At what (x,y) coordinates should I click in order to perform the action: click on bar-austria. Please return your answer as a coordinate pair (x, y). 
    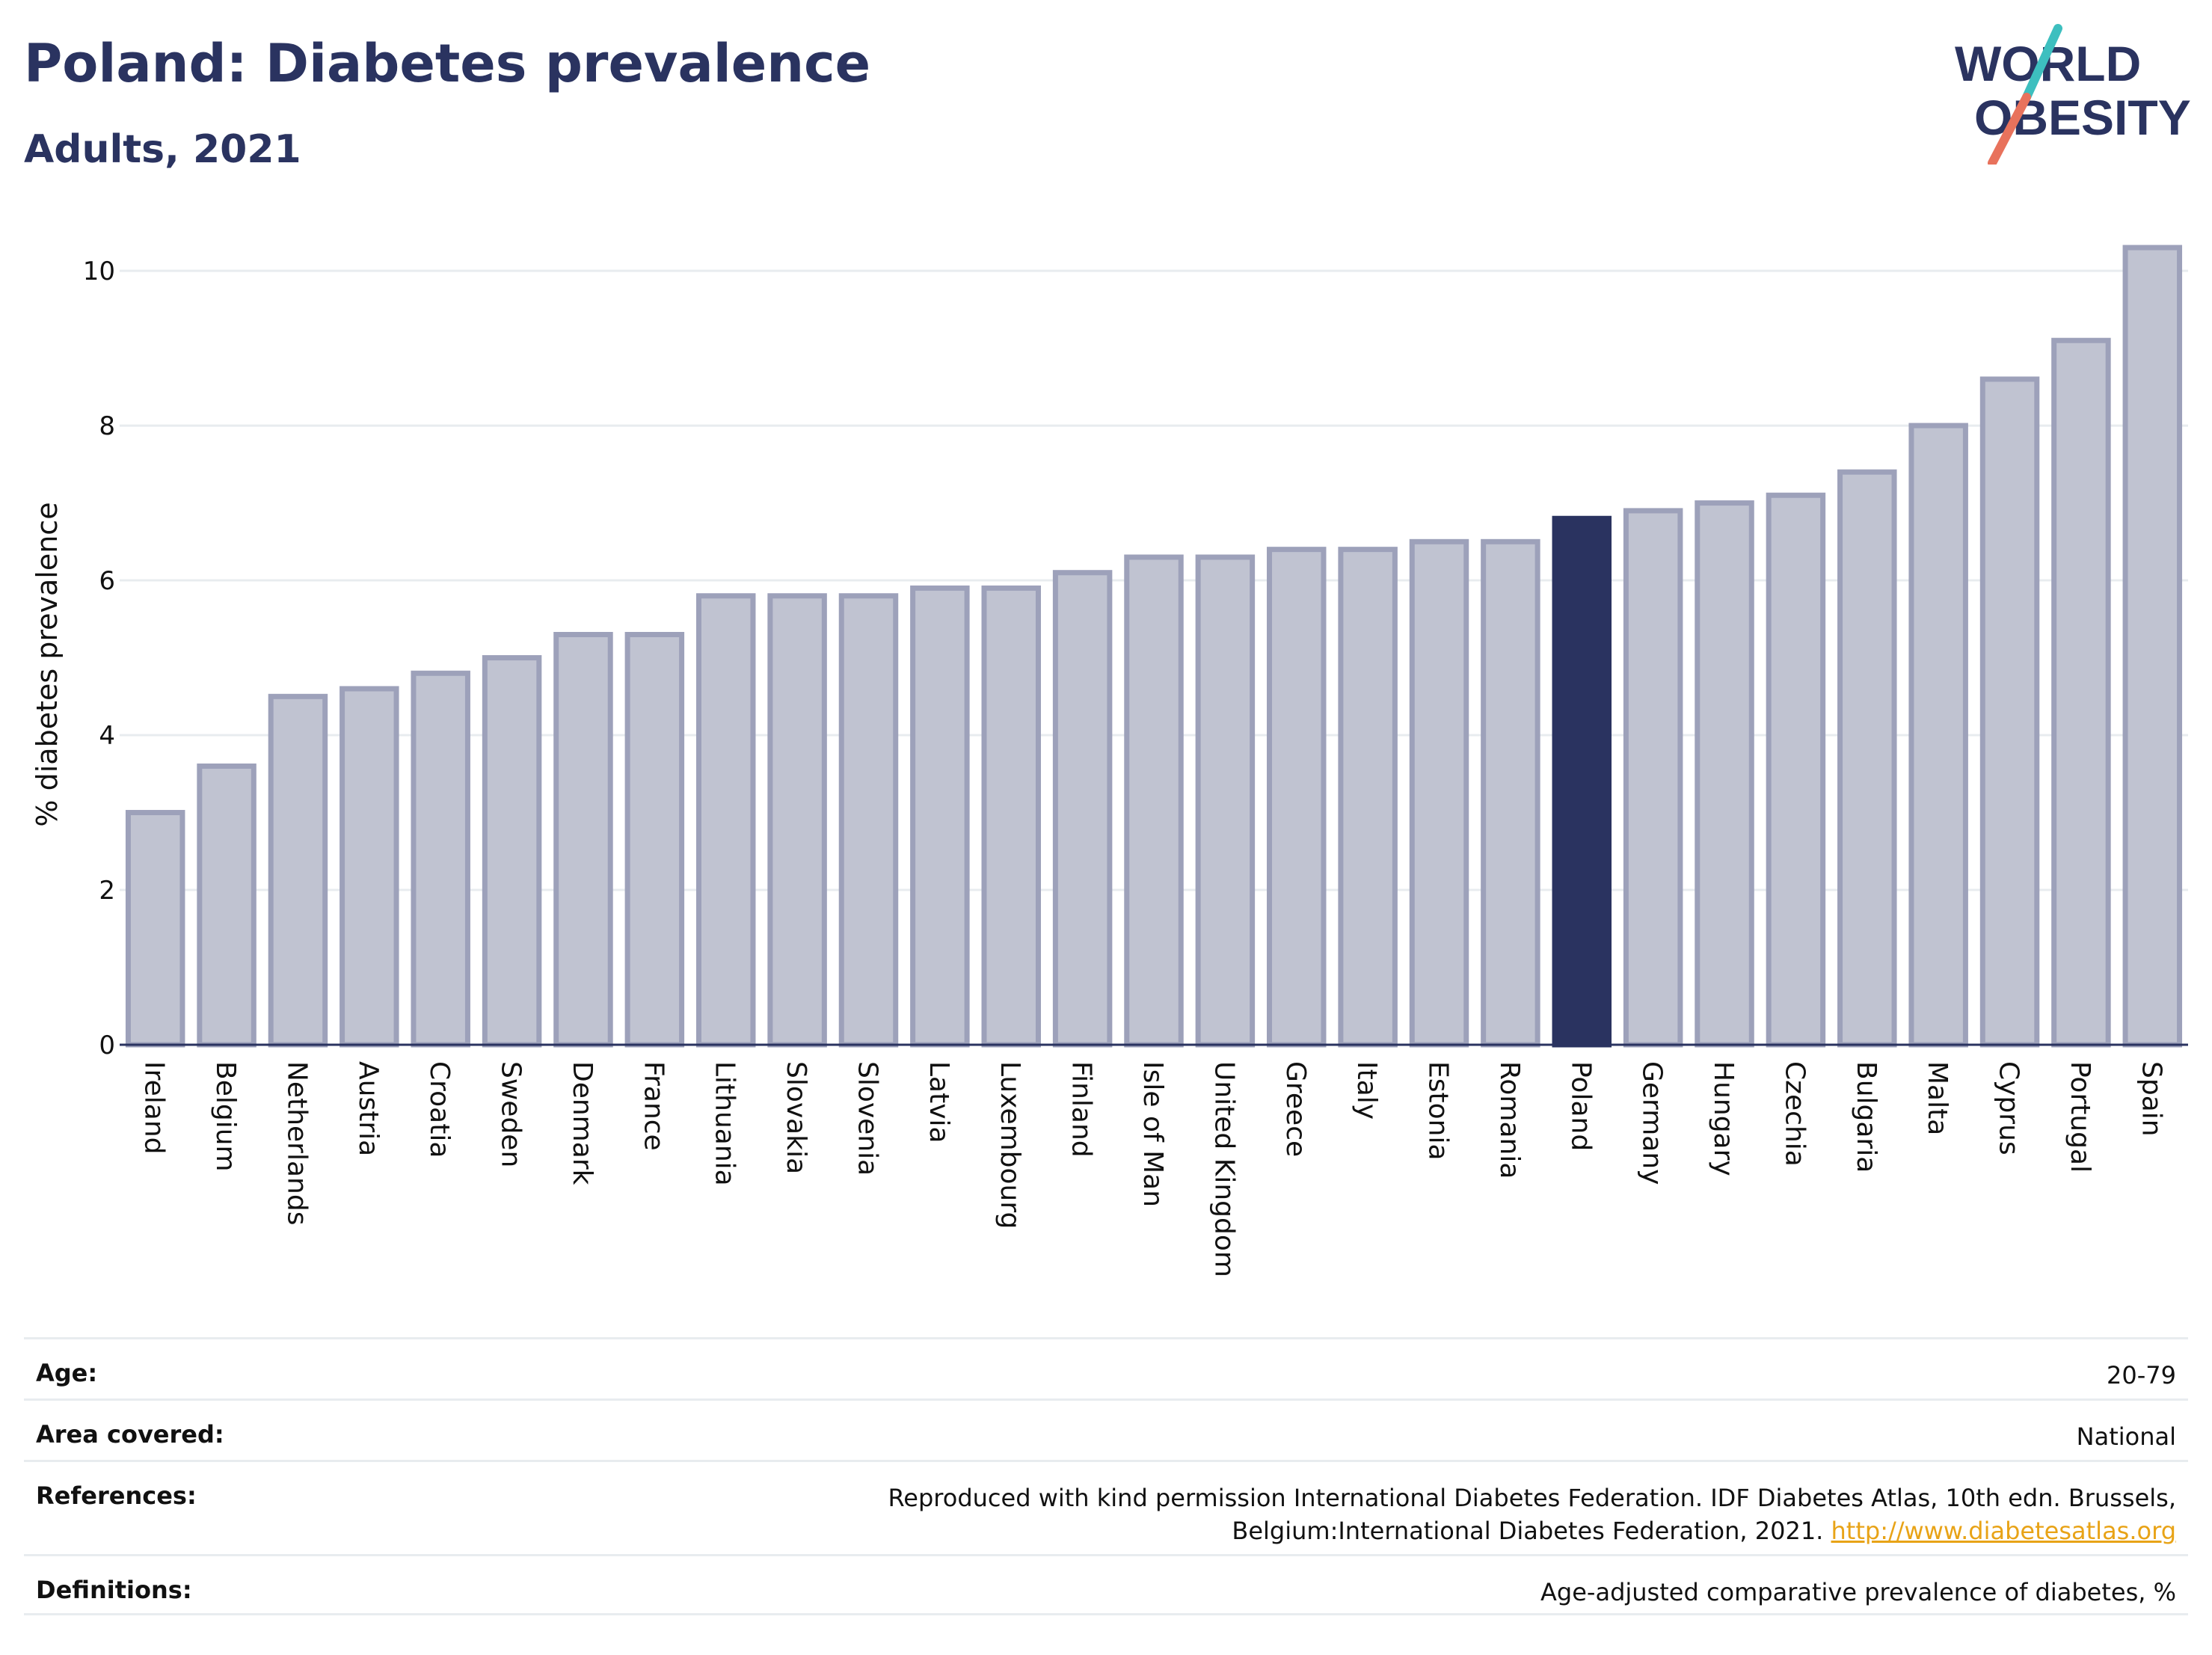
    Looking at the image, I should click on (369, 867).